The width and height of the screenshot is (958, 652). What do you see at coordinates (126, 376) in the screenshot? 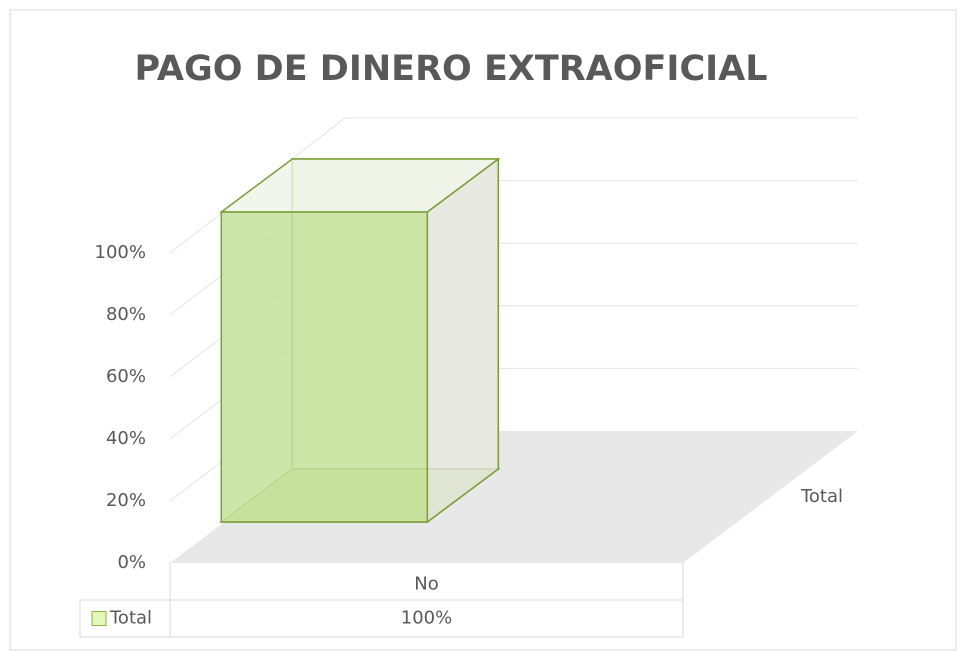
I see `y-tick-label: 60%` at bounding box center [126, 376].